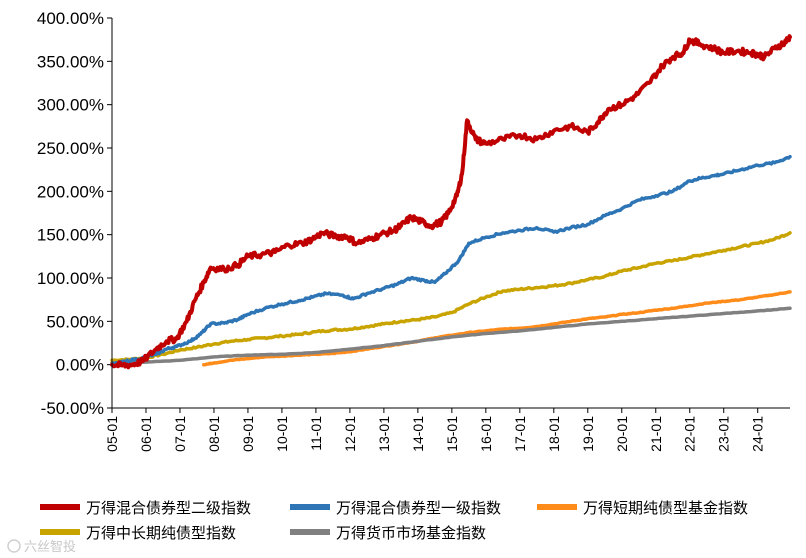  Describe the element at coordinates (50, 547) in the screenshot. I see `watermark-text: 六丝智投` at that location.